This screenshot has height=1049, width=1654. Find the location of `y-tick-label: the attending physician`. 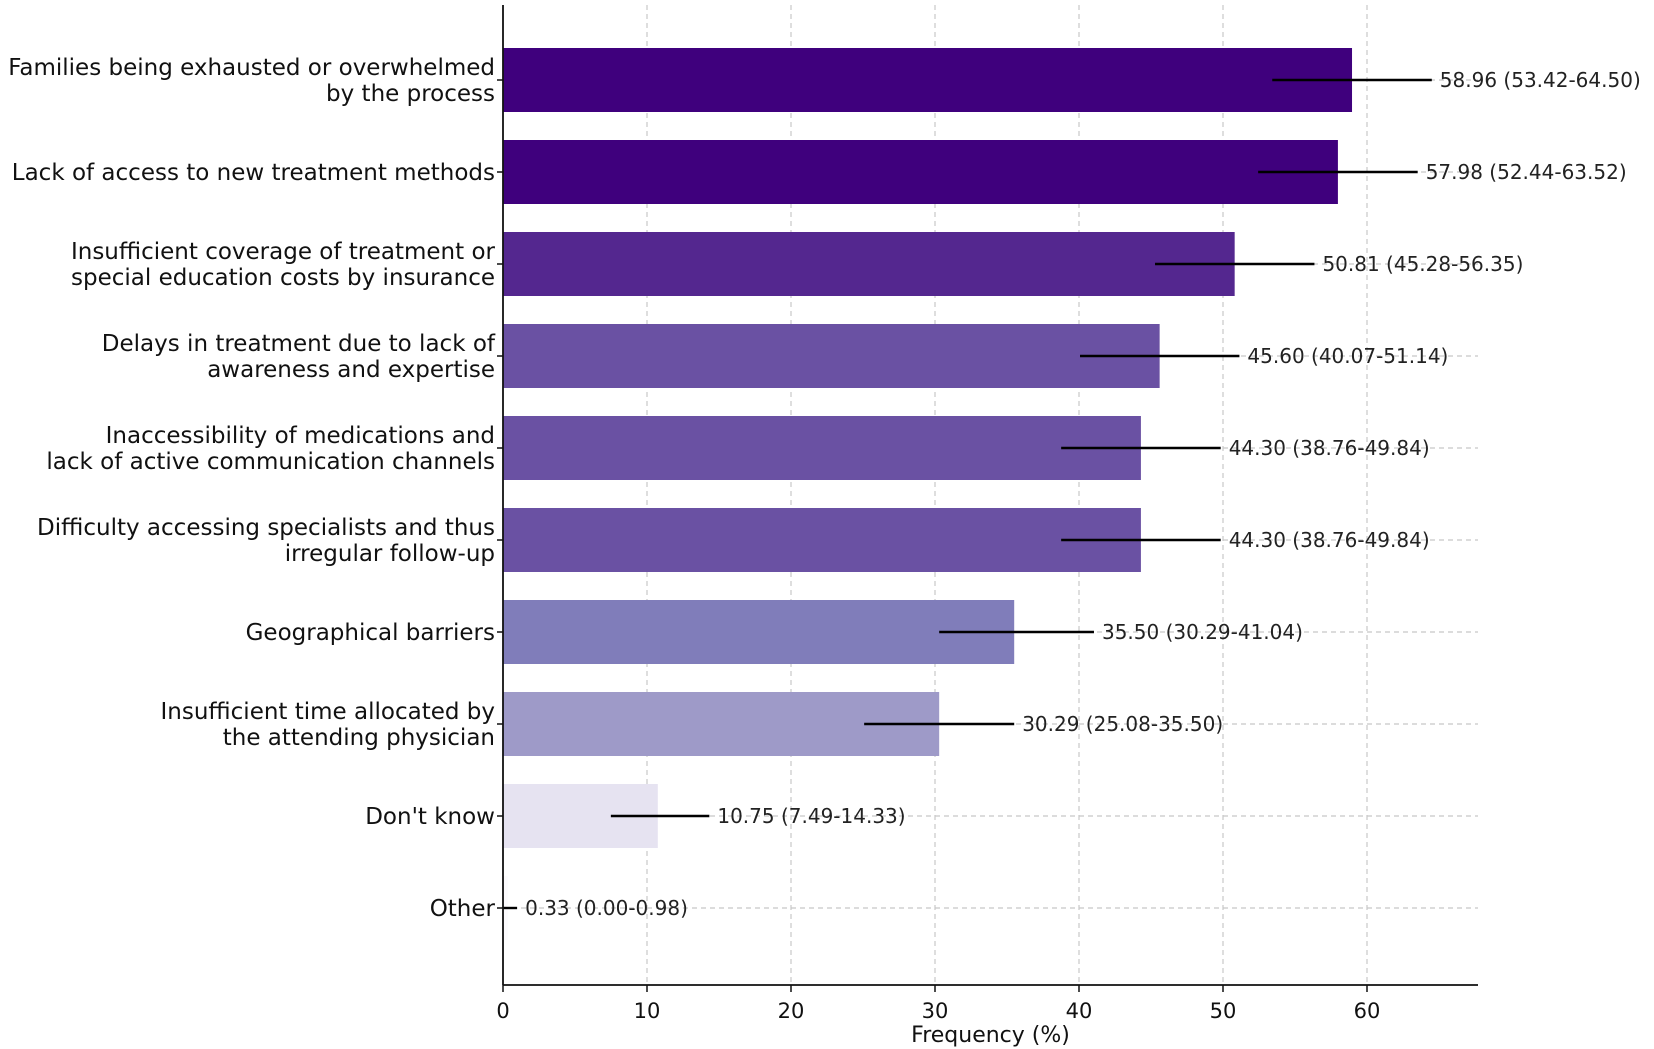

y-tick-label: the attending physician is located at coordinates (359, 738).